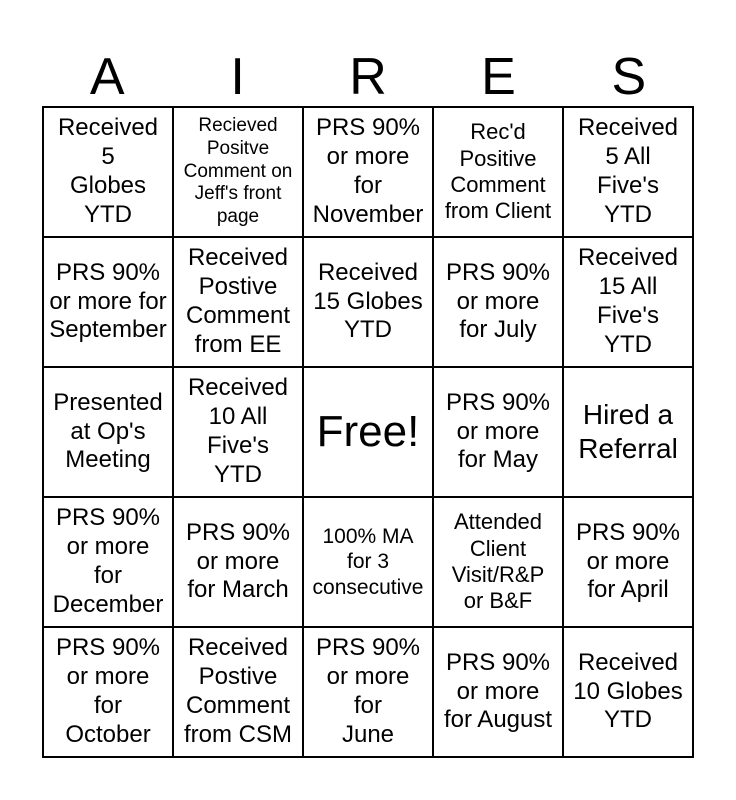  What do you see at coordinates (368, 562) in the screenshot?
I see `bingo-cell-r4c3: 100% MA for 3 consecutive` at bounding box center [368, 562].